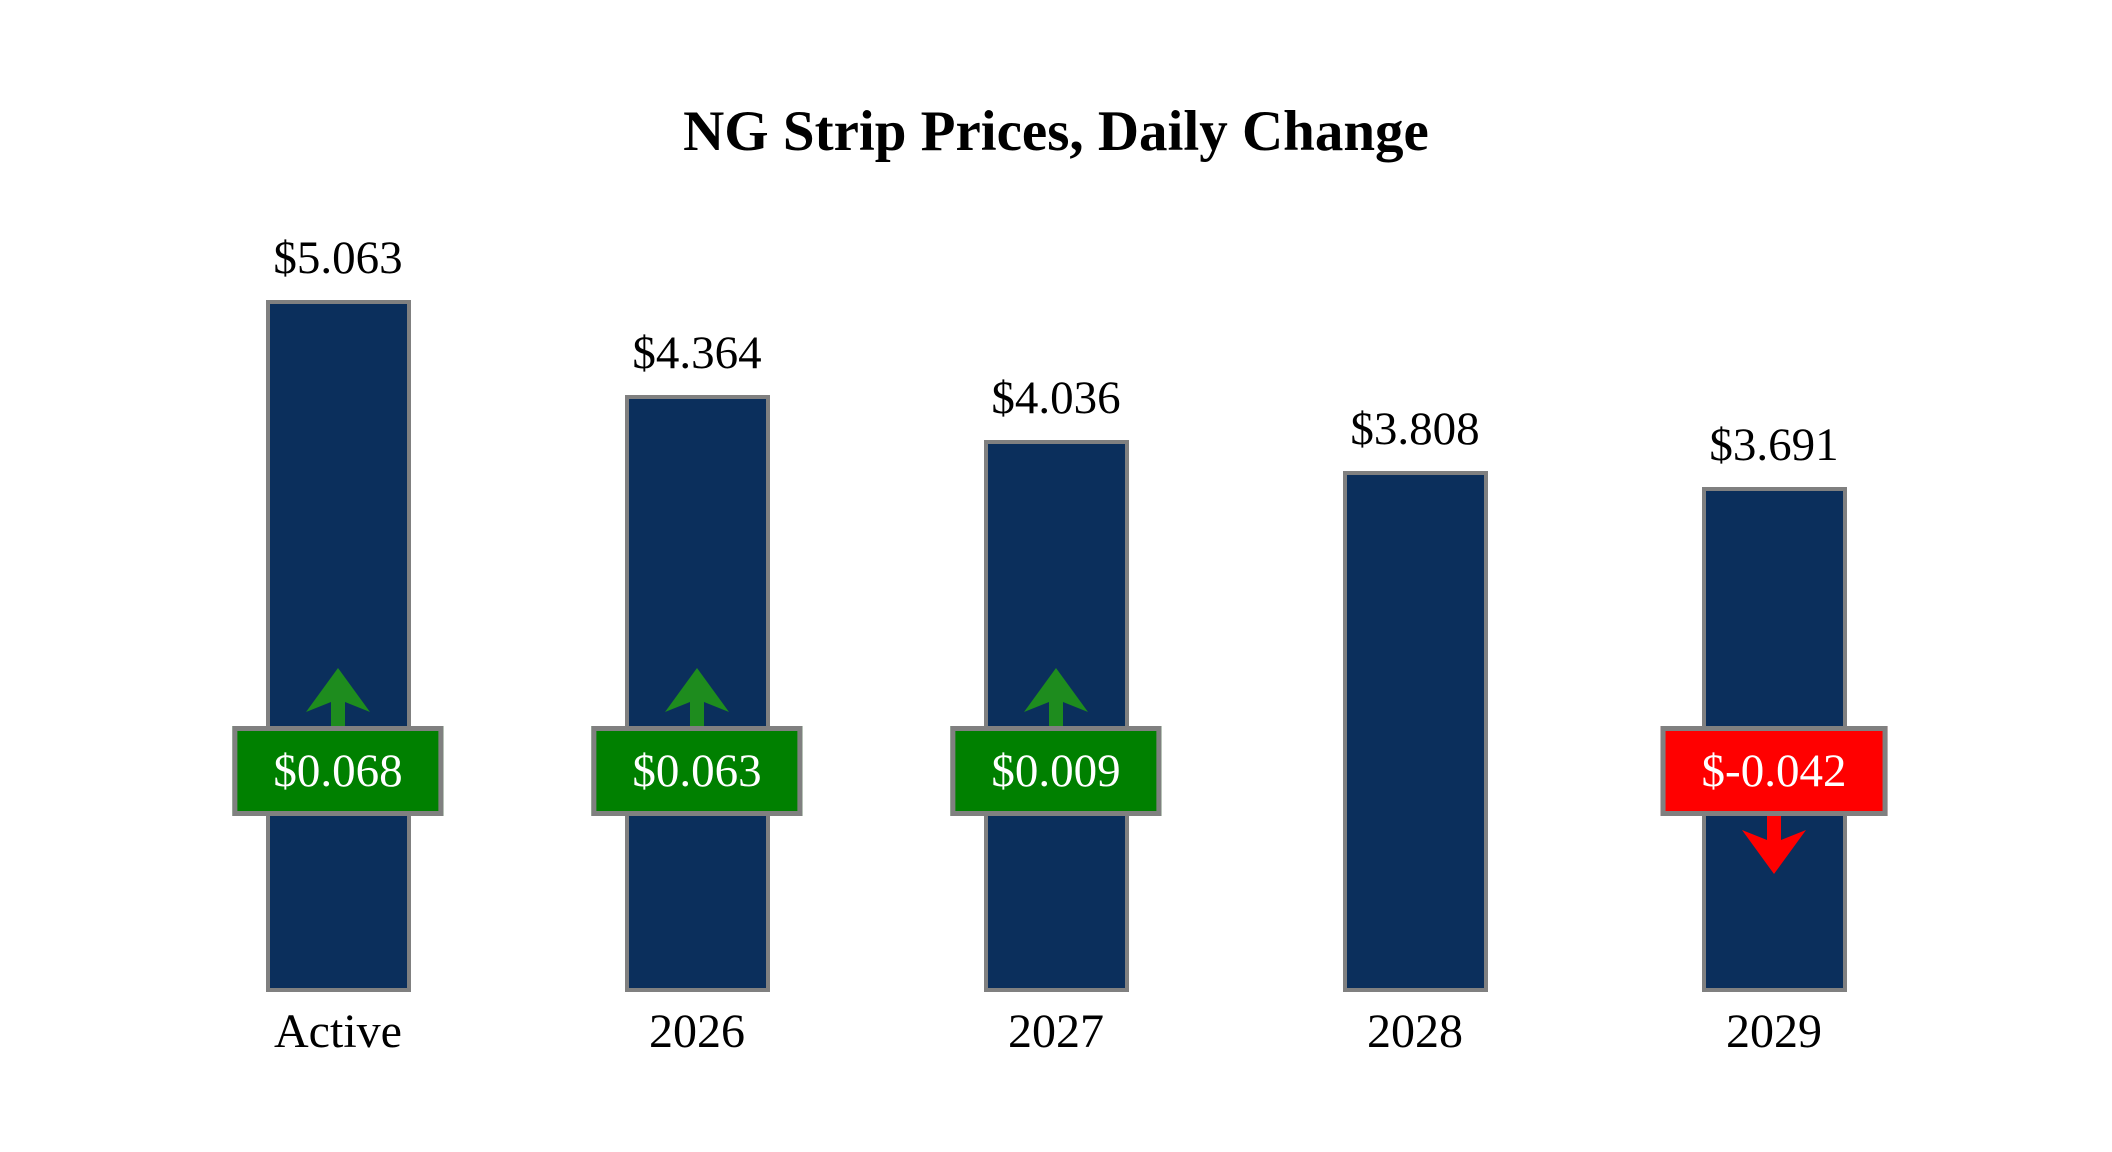 Image resolution: width=2112 pixels, height=1152 pixels. What do you see at coordinates (1774, 771) in the screenshot?
I see `daily-change-badge: $-0.042` at bounding box center [1774, 771].